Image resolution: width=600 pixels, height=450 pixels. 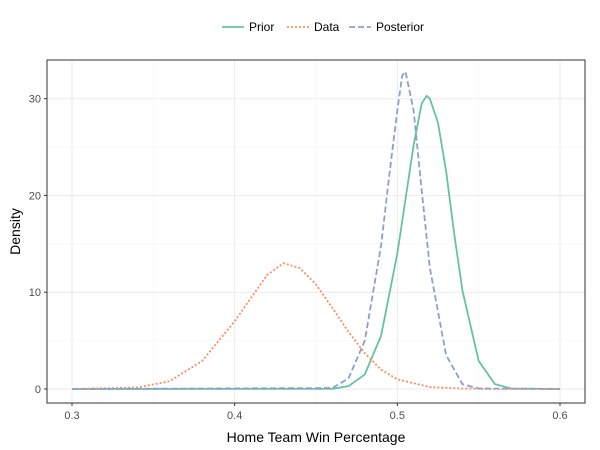 I want to click on x-tick-label: 0.4, so click(x=234, y=416).